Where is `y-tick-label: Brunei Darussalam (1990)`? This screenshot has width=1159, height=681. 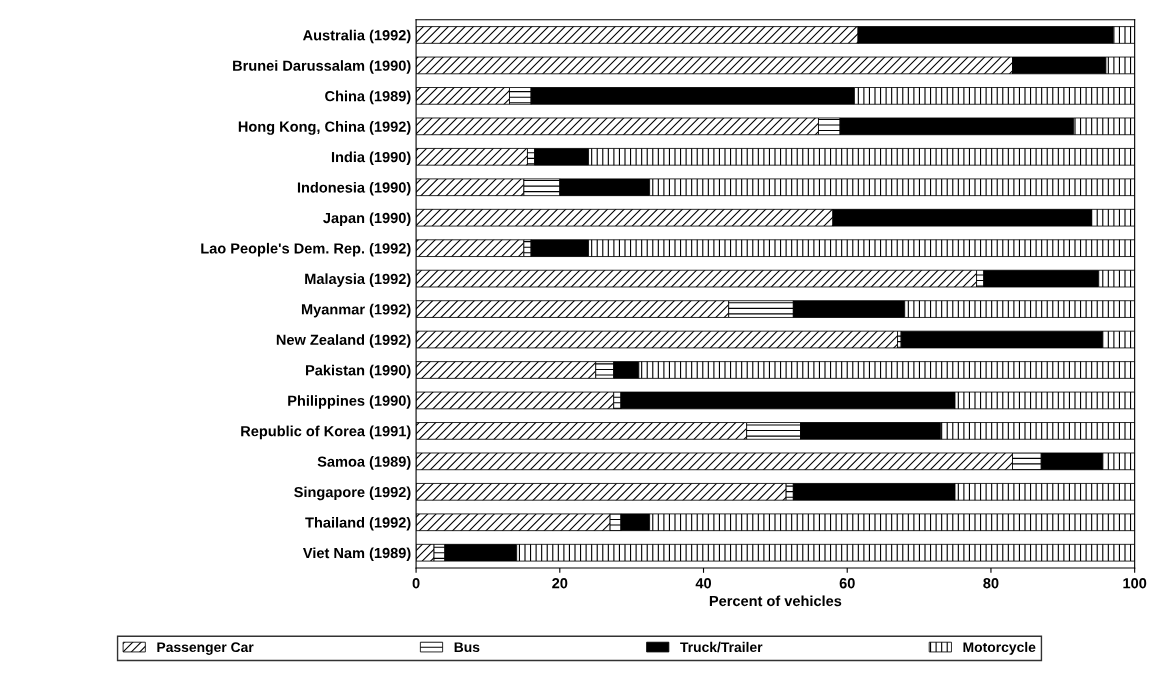 y-tick-label: Brunei Darussalam (1990) is located at coordinates (322, 67).